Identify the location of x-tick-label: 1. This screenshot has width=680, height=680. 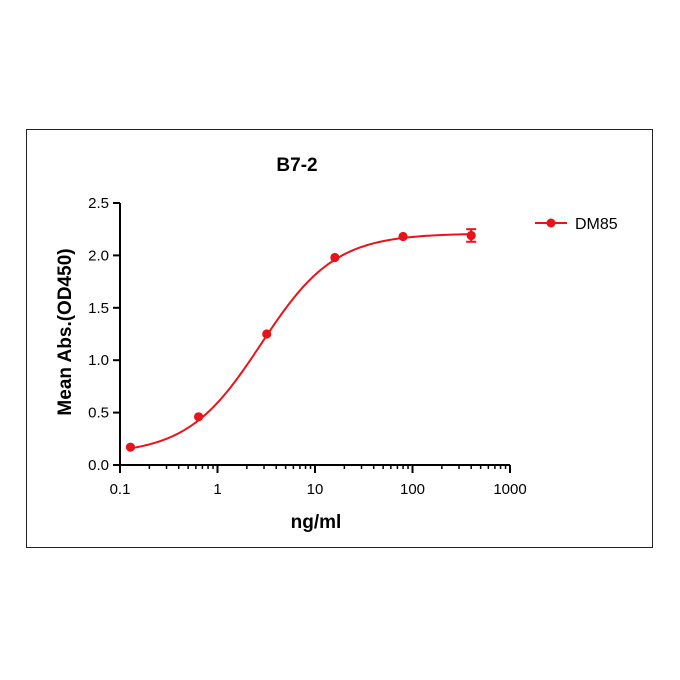
(217, 489).